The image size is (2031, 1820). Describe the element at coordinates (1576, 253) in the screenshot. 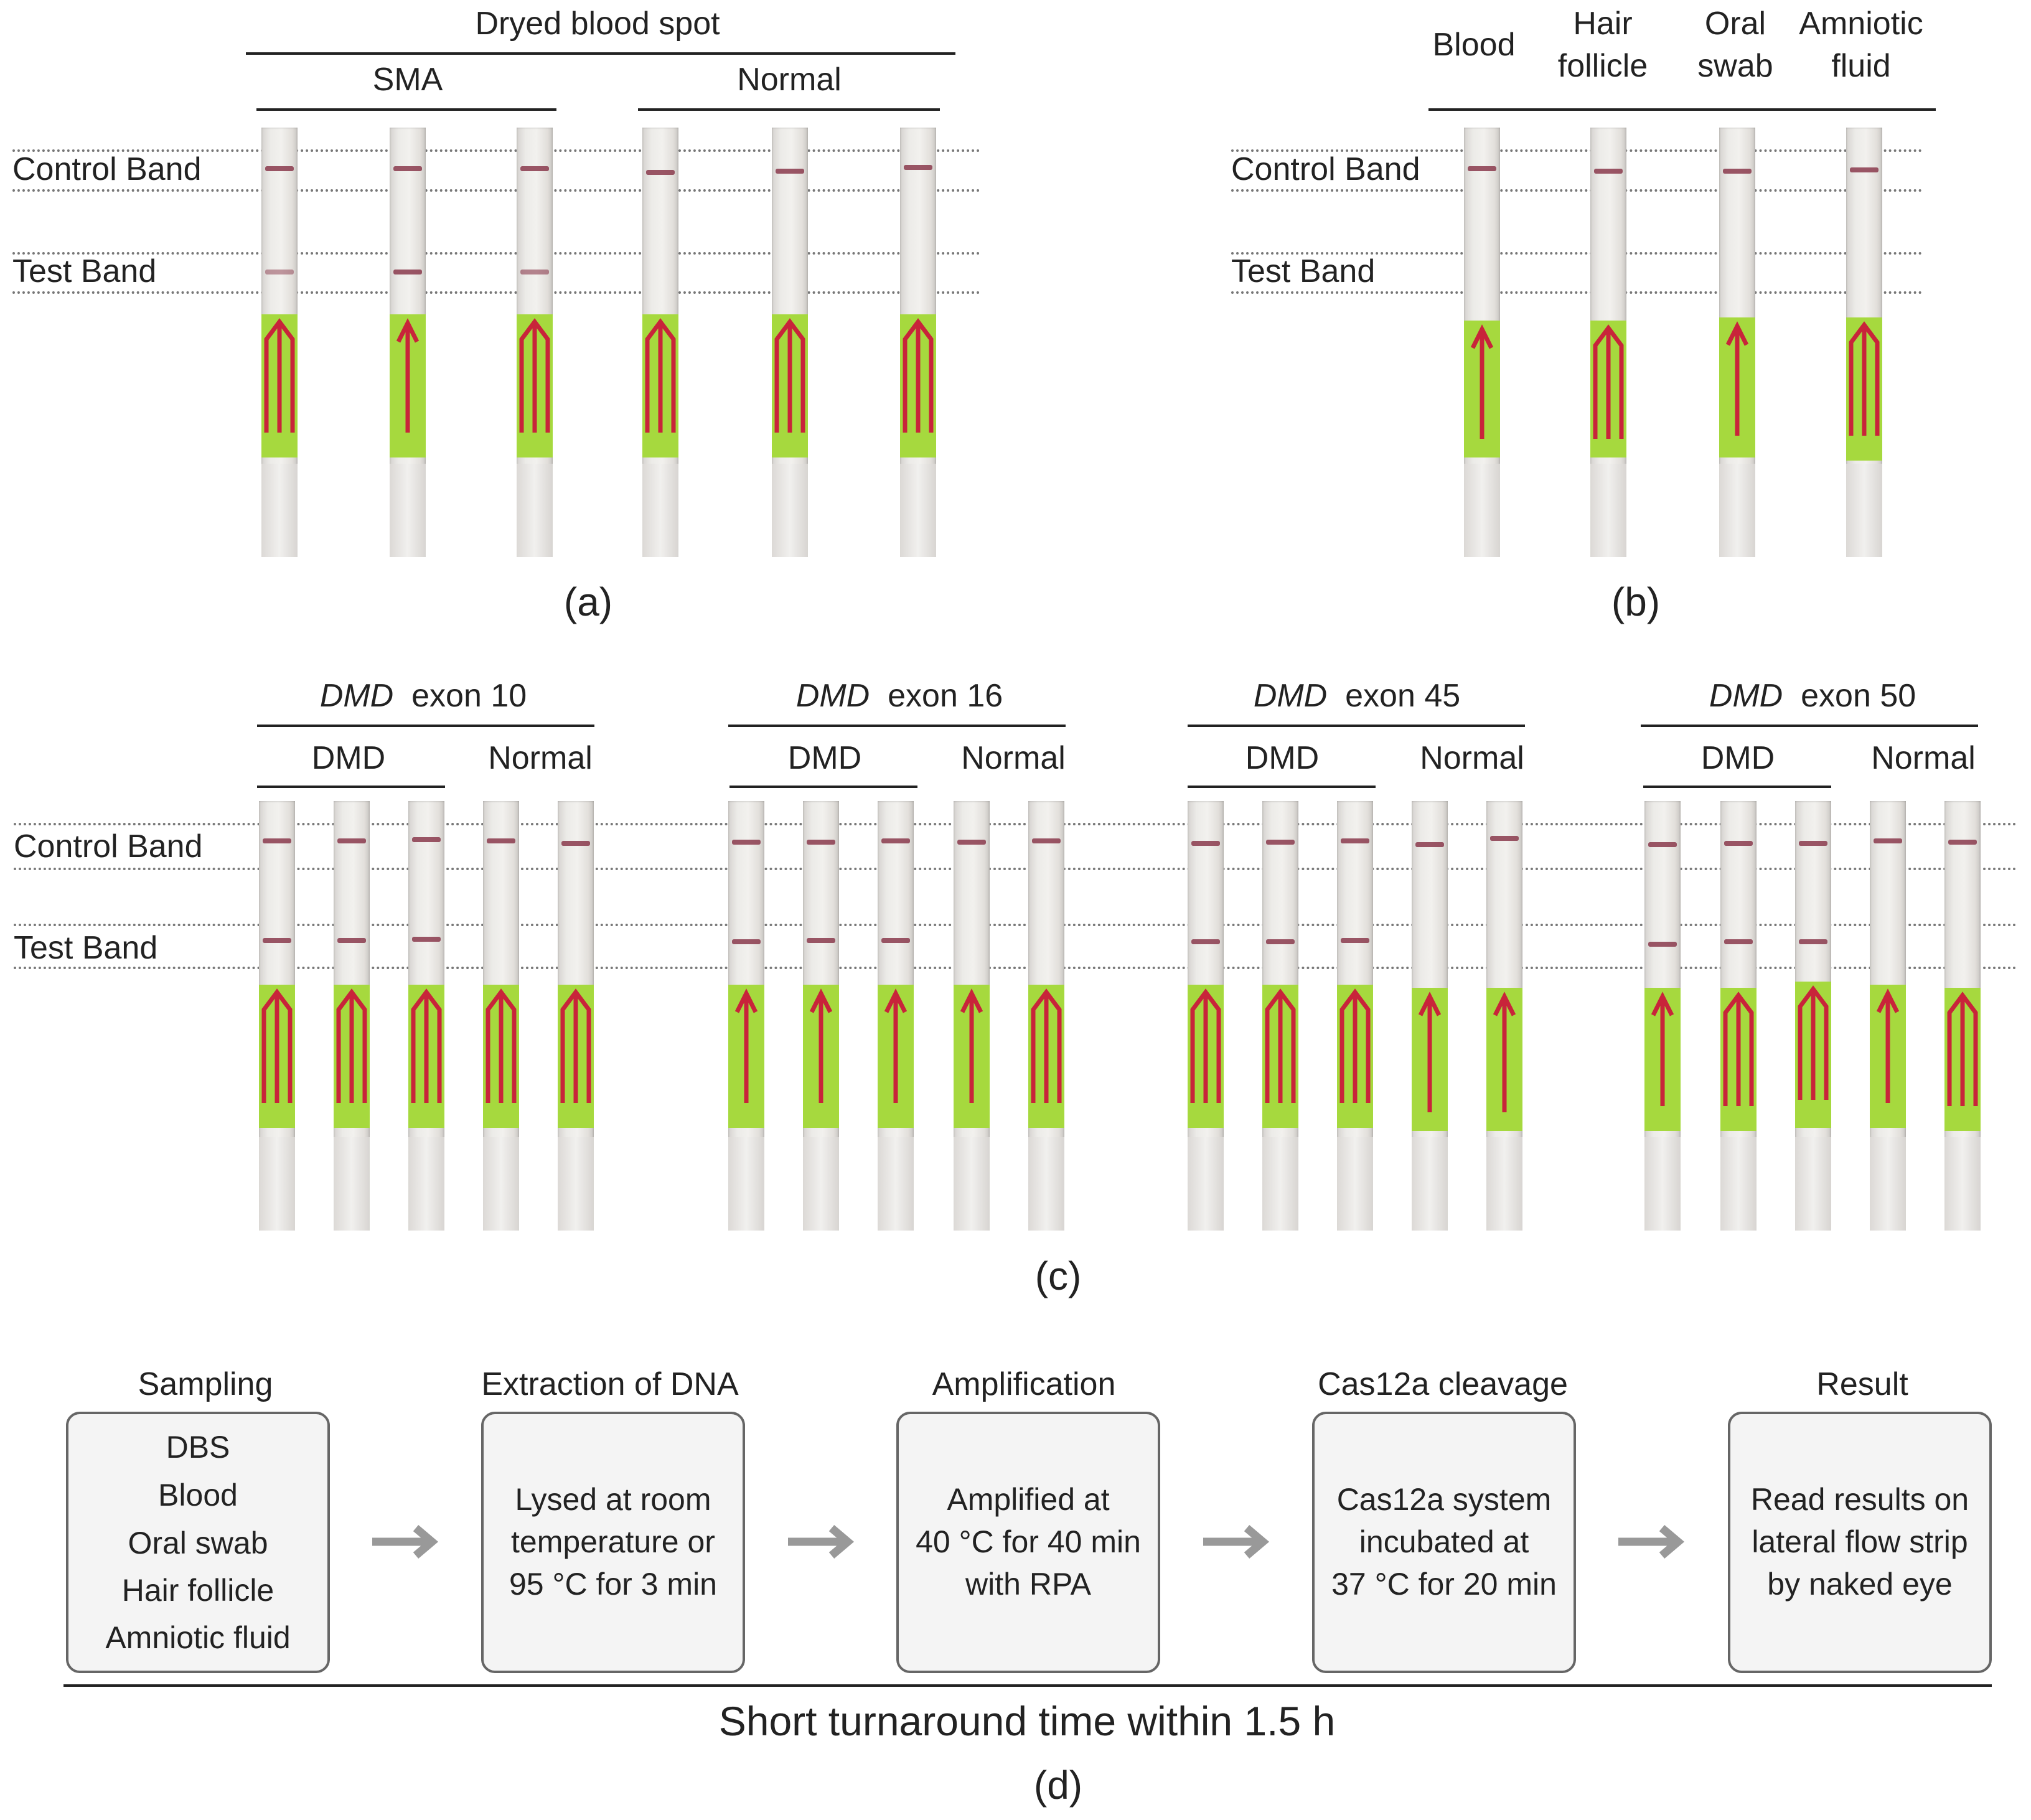

I see `panel-b-test-guide-top` at that location.